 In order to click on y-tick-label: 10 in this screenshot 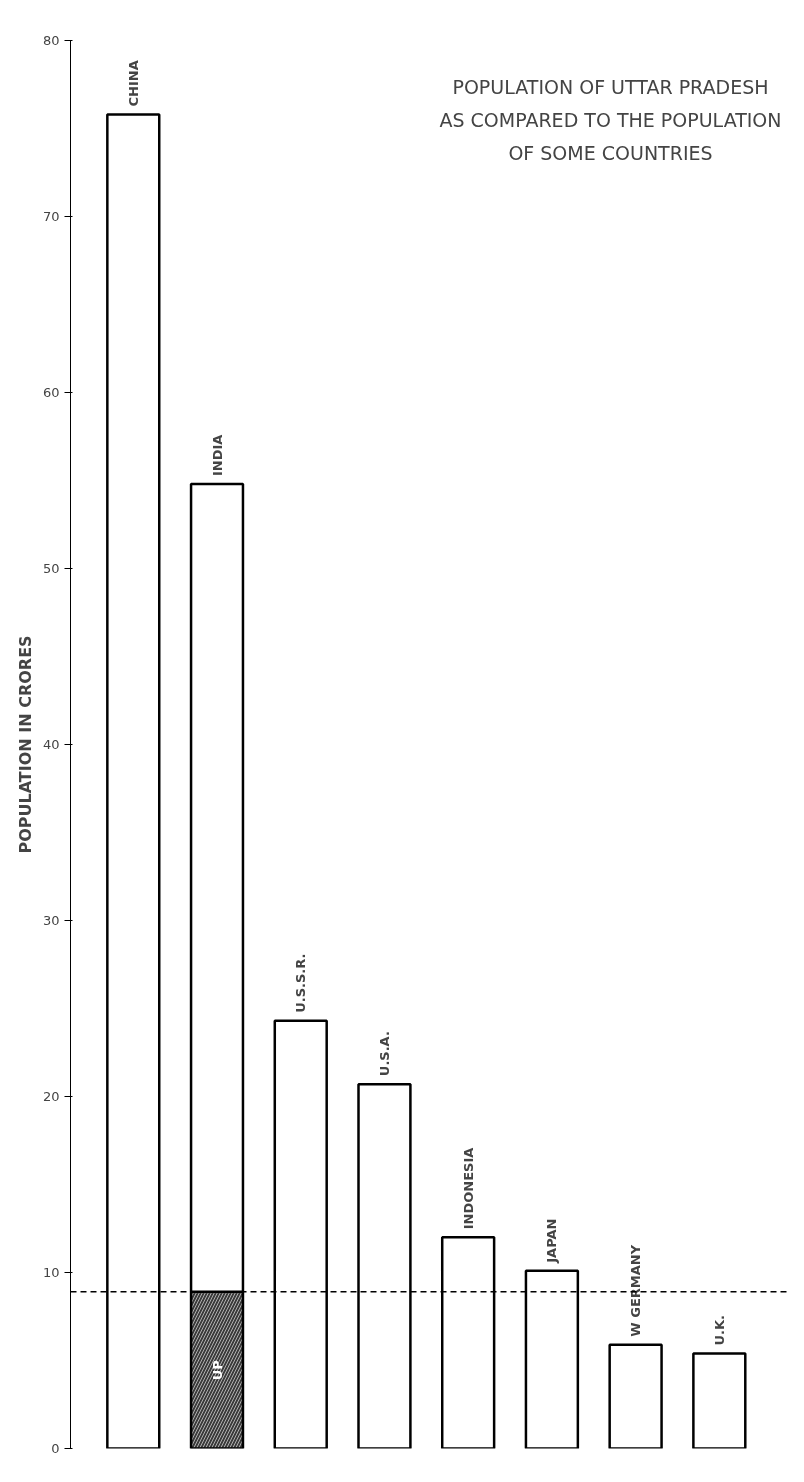, I will do `click(51, 1272)`.